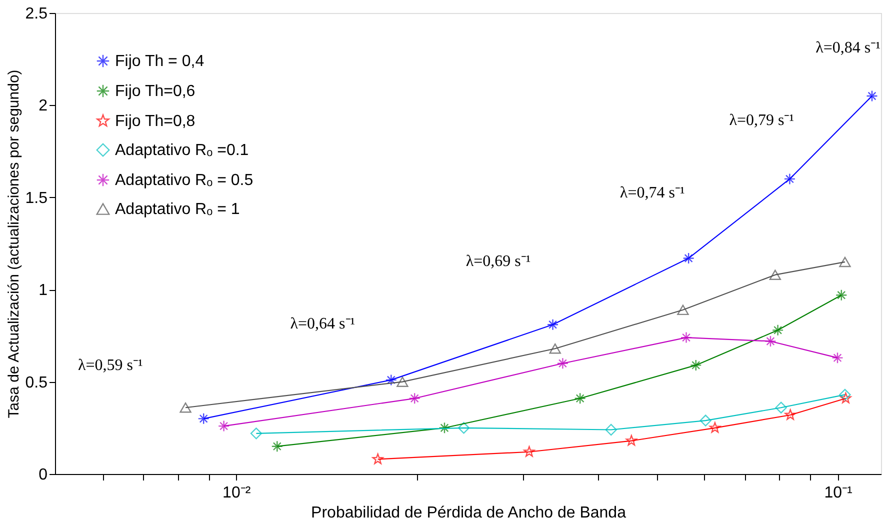 Image resolution: width=886 pixels, height=525 pixels. Describe the element at coordinates (155, 121) in the screenshot. I see `legend-label: Fijo Th=0,8` at that location.